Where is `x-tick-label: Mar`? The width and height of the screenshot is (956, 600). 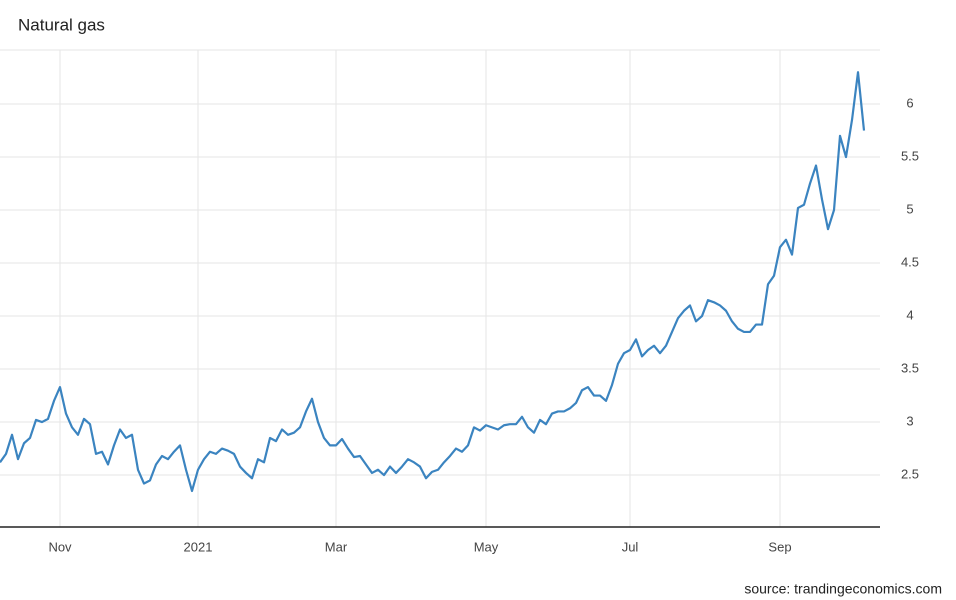
x-tick-label: Mar is located at coordinates (336, 546).